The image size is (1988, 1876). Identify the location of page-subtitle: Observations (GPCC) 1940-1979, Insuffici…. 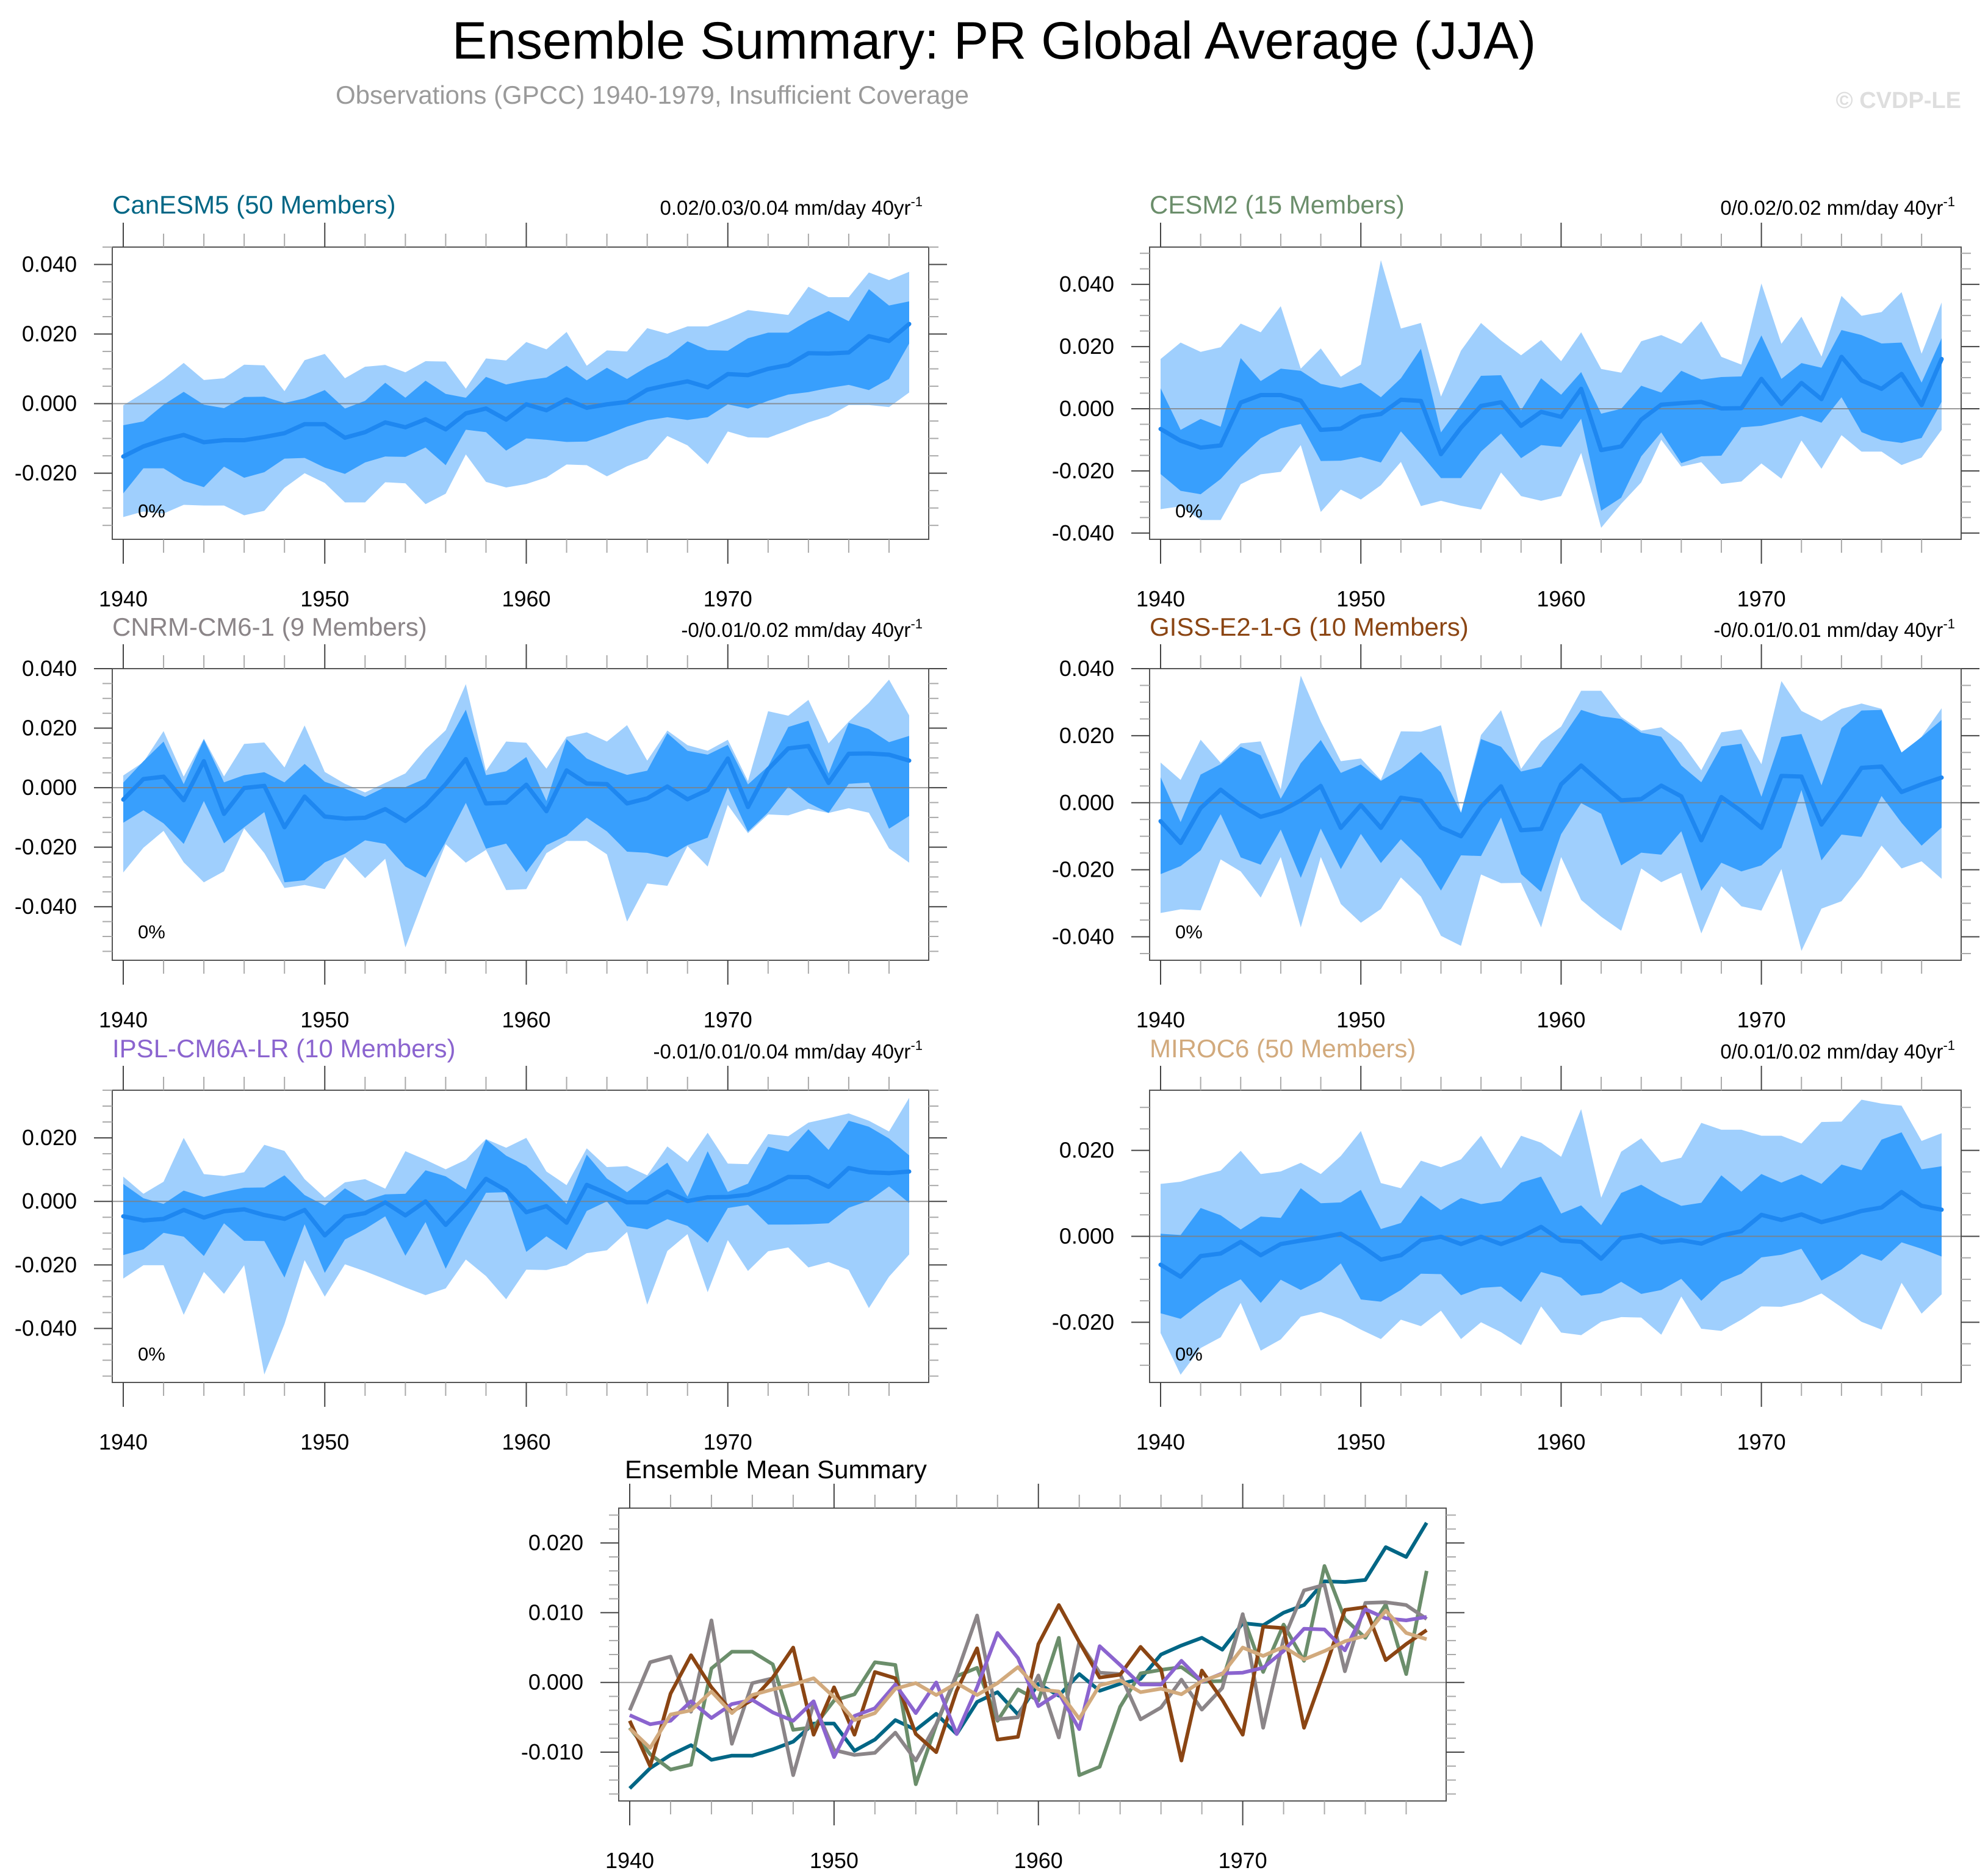
(652, 95).